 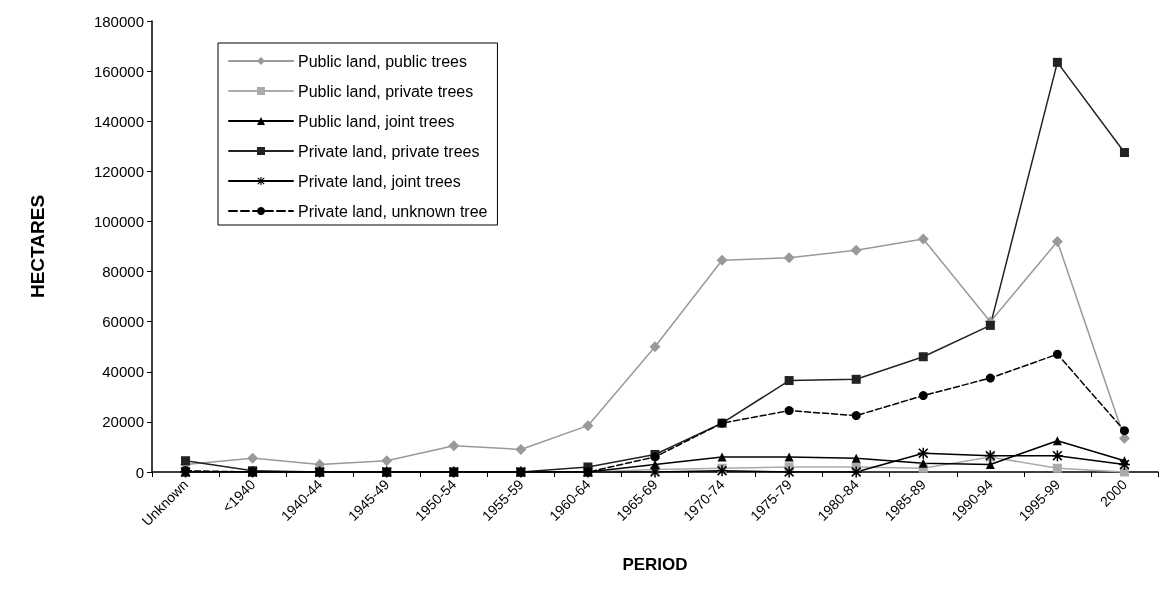 I want to click on legend-label: Public land, public trees, so click(x=382, y=61).